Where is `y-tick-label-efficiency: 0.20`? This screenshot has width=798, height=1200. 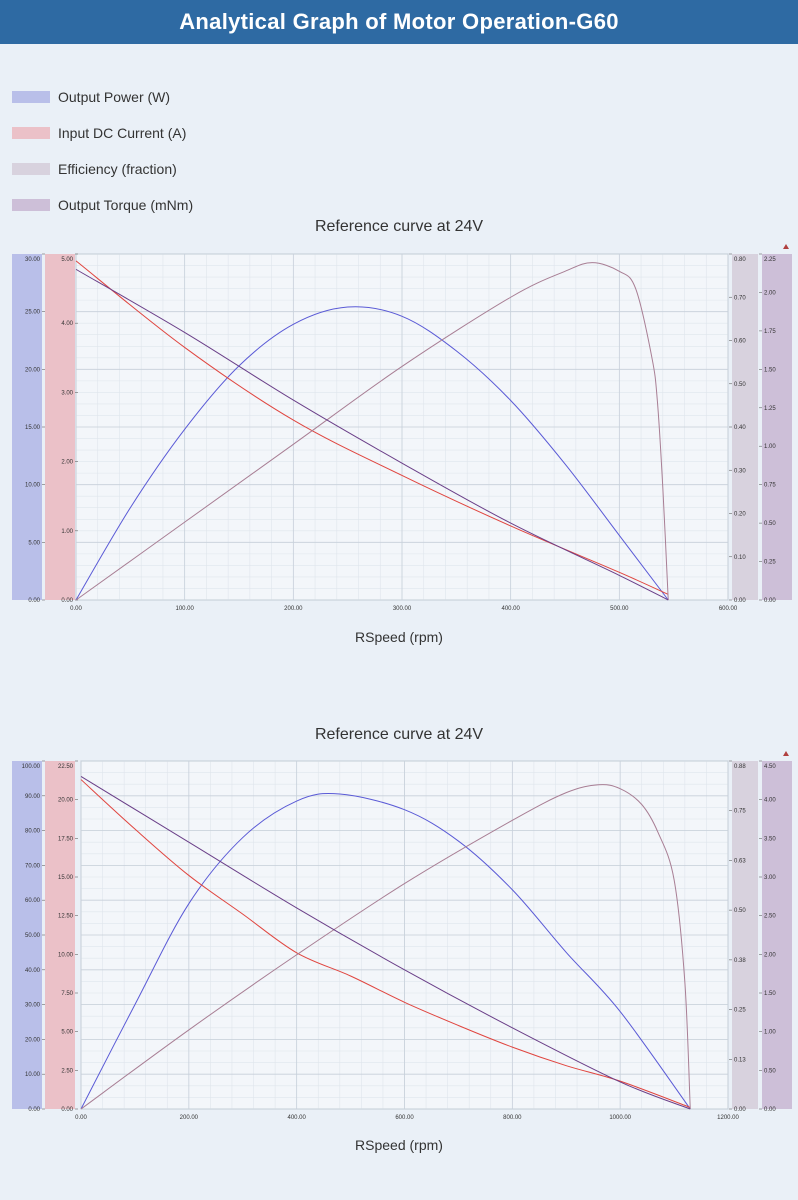
y-tick-label-efficiency: 0.20 is located at coordinates (740, 515).